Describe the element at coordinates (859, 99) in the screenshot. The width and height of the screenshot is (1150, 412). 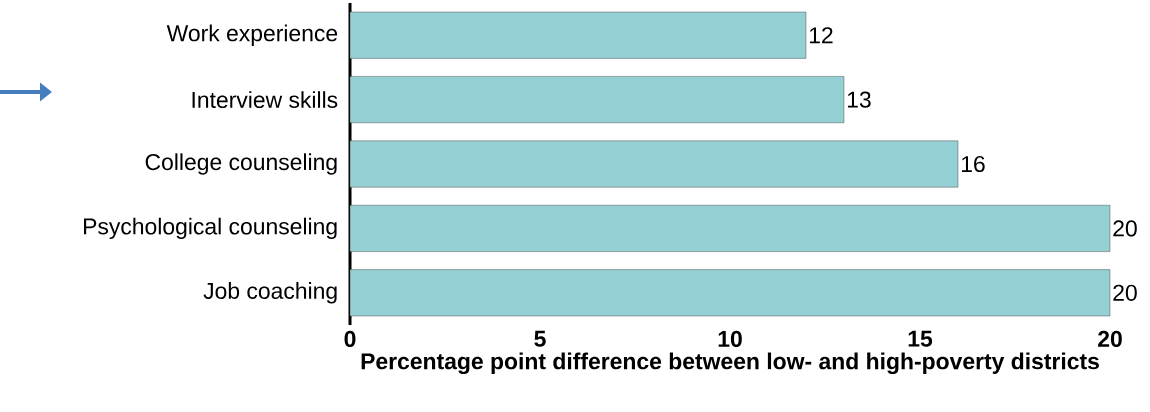
I see `data-label: 13` at that location.